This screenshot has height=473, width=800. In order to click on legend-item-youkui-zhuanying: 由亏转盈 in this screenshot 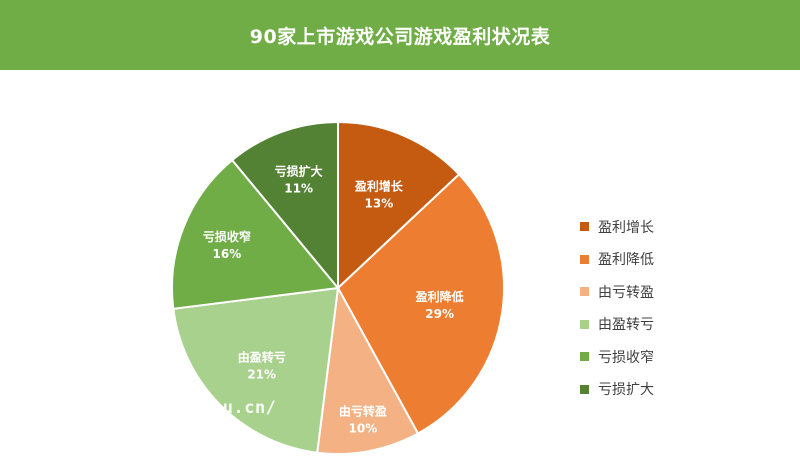, I will do `click(680, 291)`.